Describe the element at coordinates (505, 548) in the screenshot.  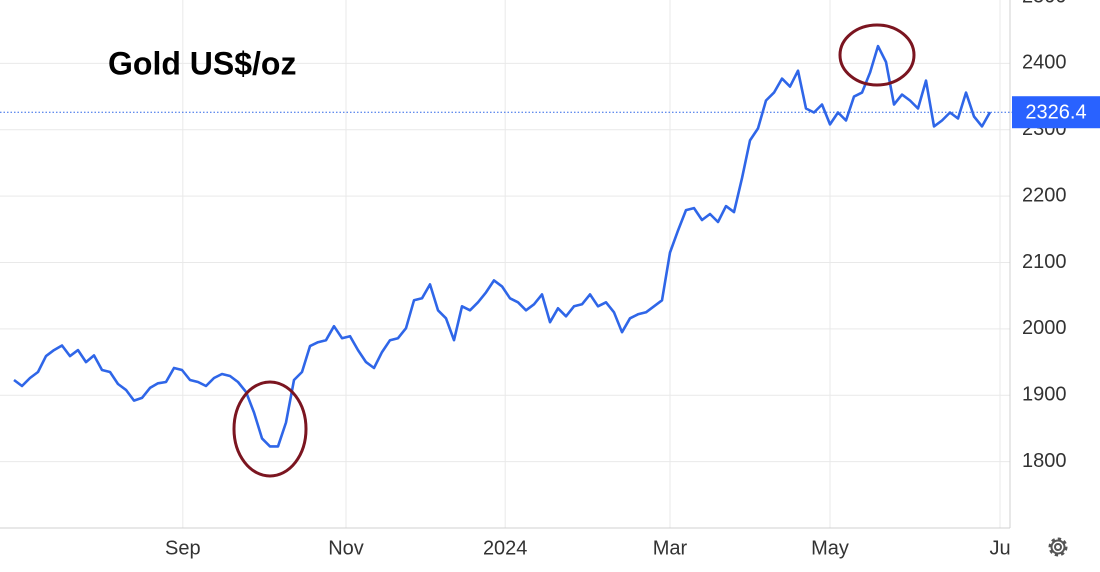
I see `x-tick-label: 2024` at that location.